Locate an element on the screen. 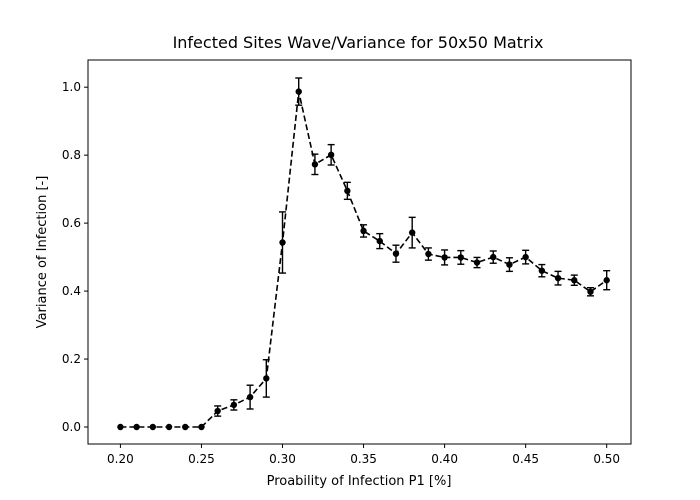 The width and height of the screenshot is (700, 500). x-axis-label: Proability of Infection P1 [%] is located at coordinates (359, 481).